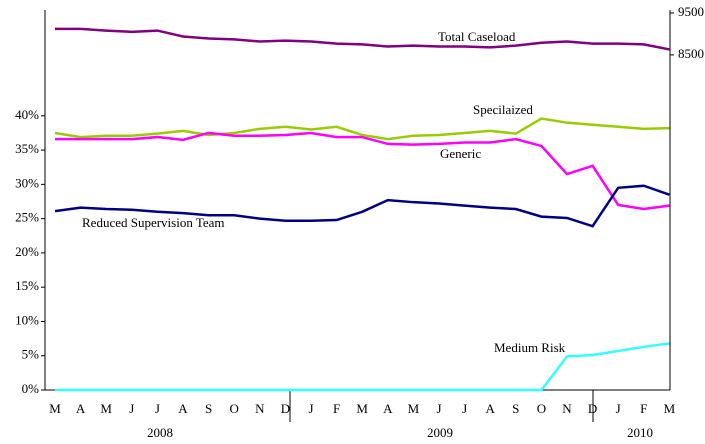 The image size is (705, 444). What do you see at coordinates (27, 114) in the screenshot?
I see `y-tick-label: 40%` at bounding box center [27, 114].